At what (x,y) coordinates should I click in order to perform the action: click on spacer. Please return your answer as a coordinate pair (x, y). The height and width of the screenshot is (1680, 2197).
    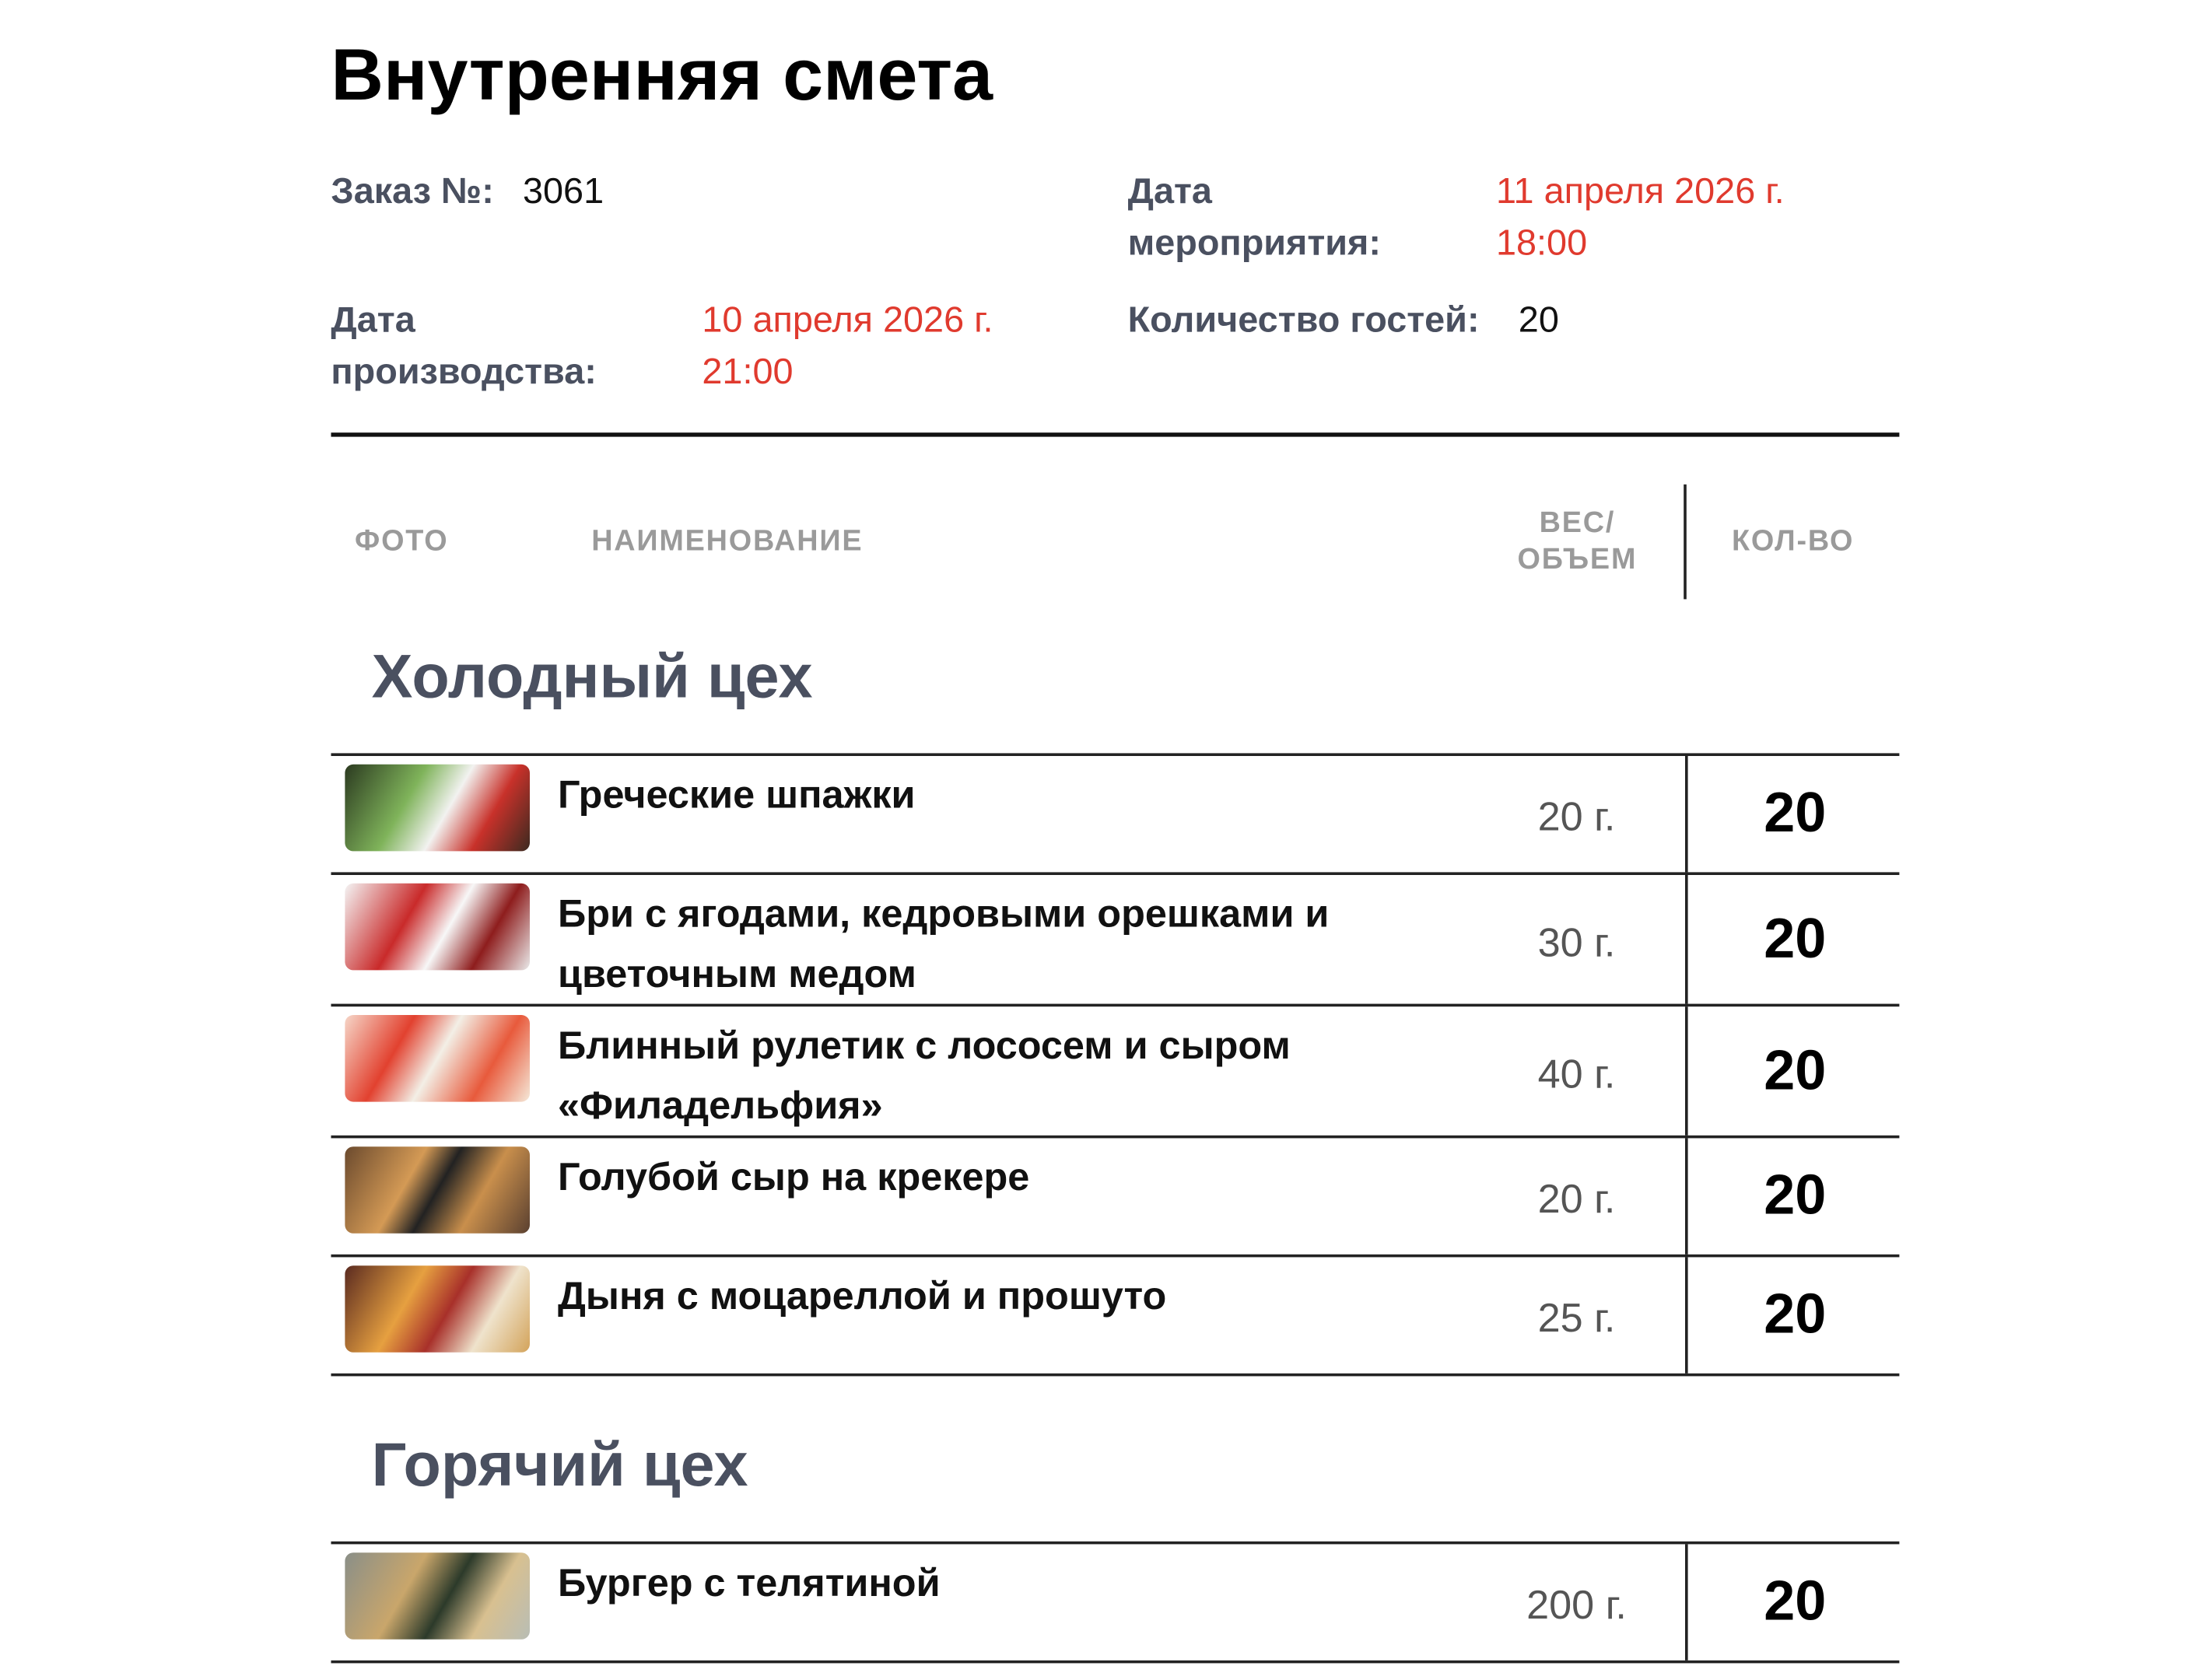
    Looking at the image, I should click on (1115, 1390).